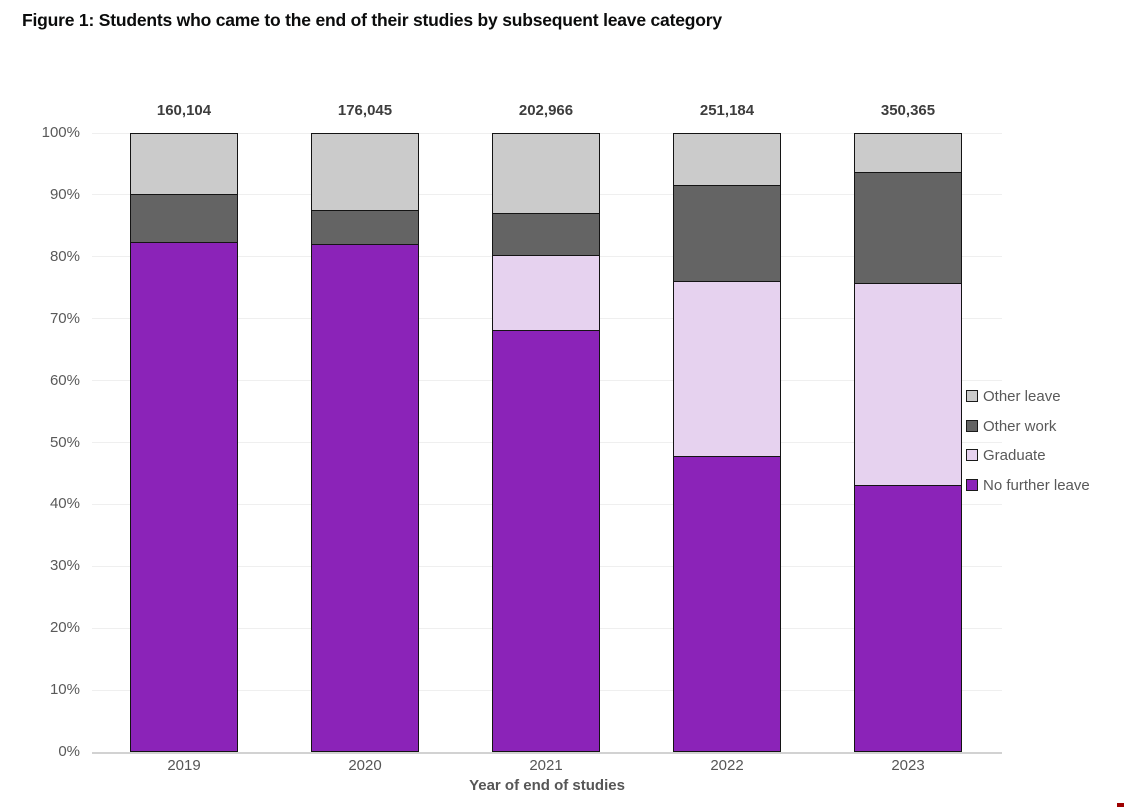  Describe the element at coordinates (546, 234) in the screenshot. I see `bar-segment-other-work-2021` at that location.